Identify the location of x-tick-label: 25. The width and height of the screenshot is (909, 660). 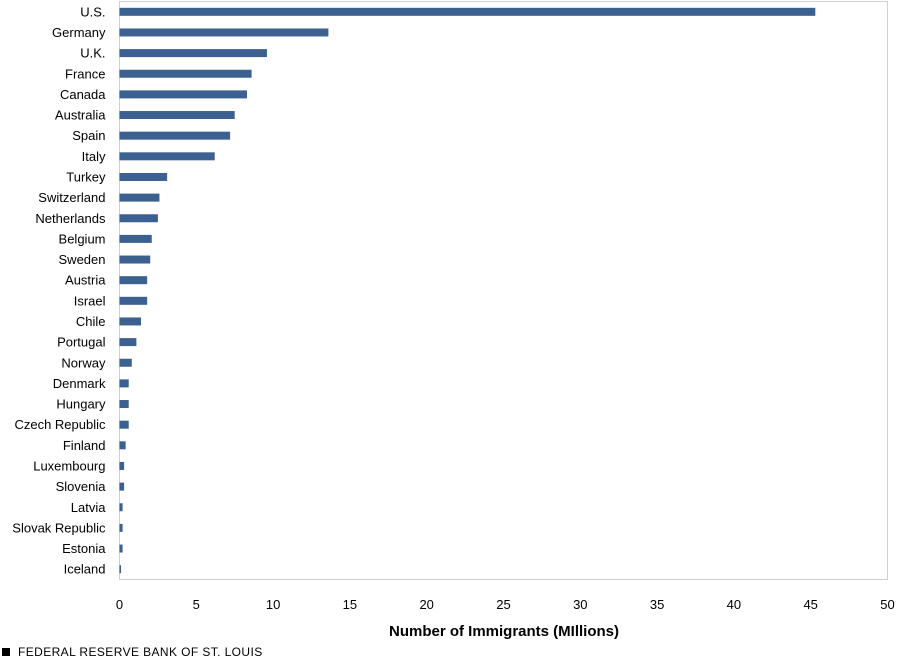
(503, 604).